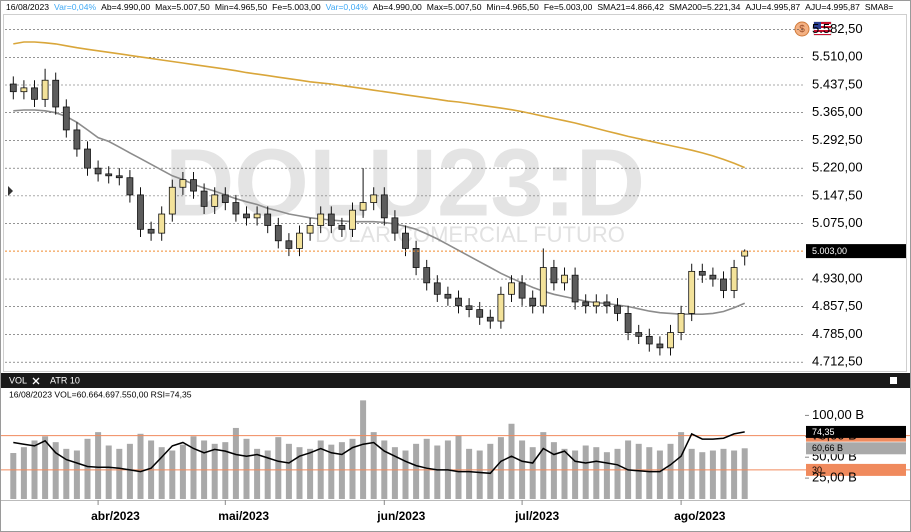 Image resolution: width=911 pixels, height=532 pixels. What do you see at coordinates (837, 28) in the screenshot?
I see `y-tick-label: 5.582,50` at bounding box center [837, 28].